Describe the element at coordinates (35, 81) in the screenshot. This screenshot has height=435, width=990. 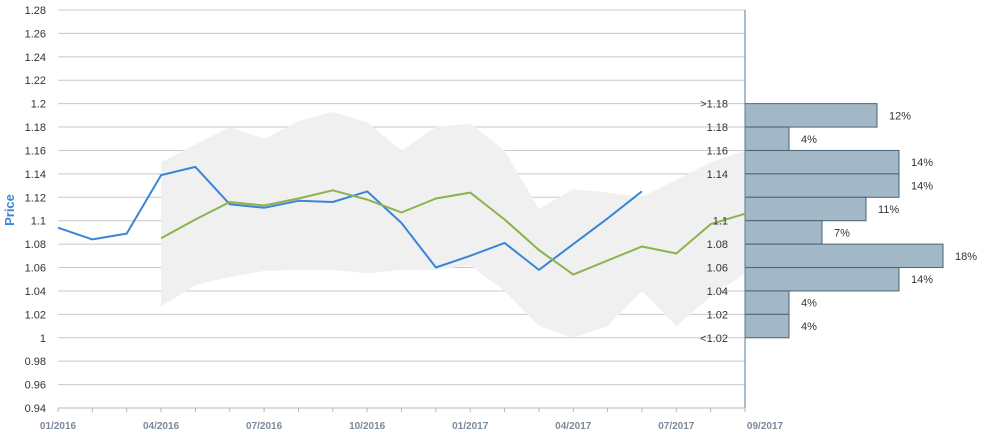
I see `y-tick-label: 1.22` at that location.